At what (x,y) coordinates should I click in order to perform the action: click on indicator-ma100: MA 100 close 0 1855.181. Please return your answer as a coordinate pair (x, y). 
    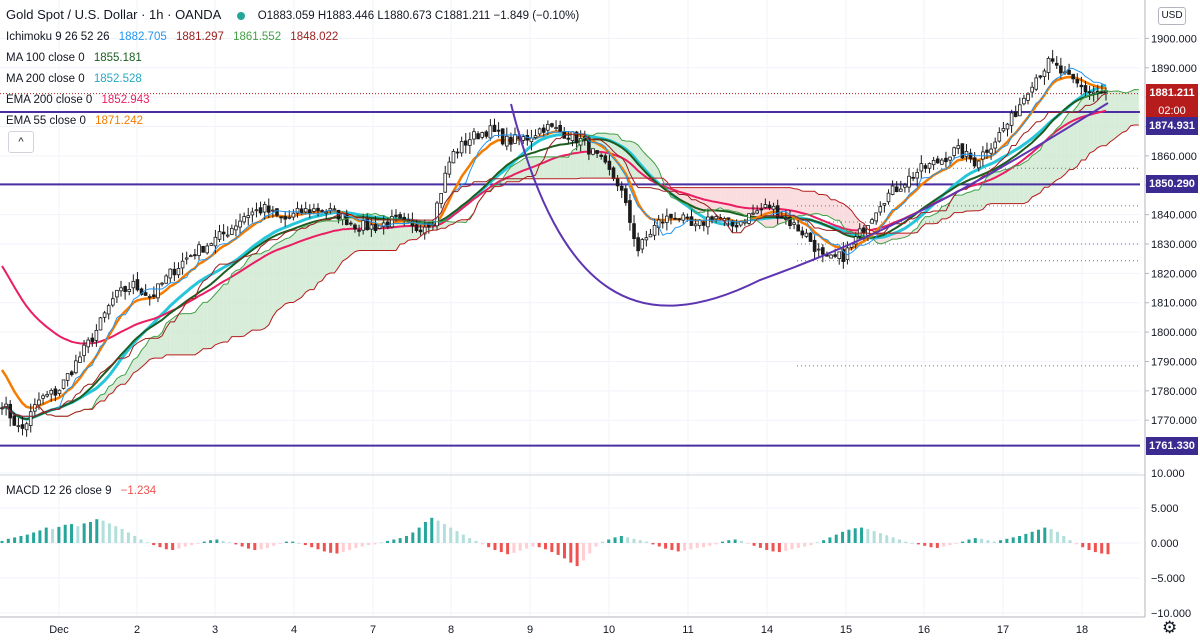
    Looking at the image, I should click on (74, 58).